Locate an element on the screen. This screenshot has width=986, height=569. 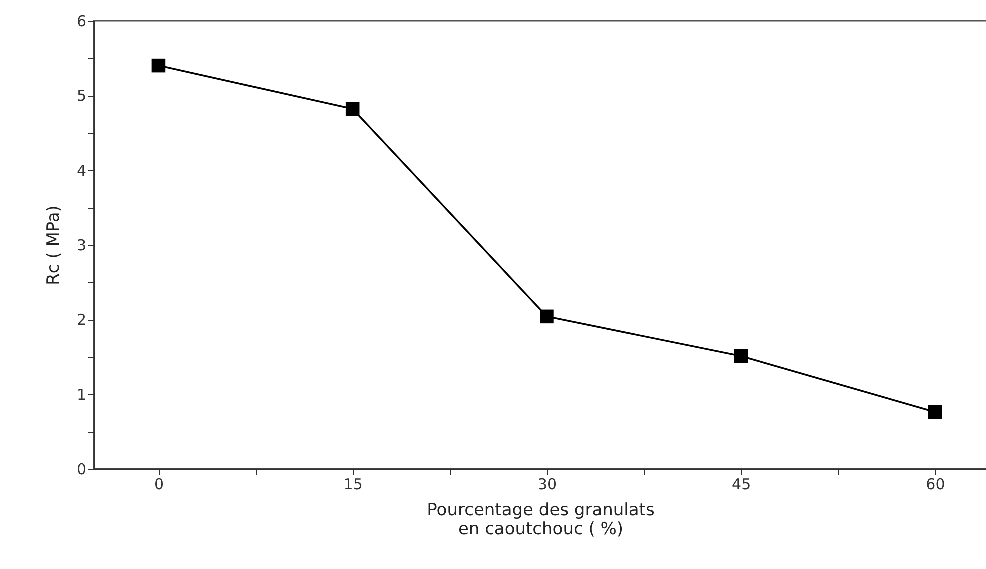
y-tick-label: 1 is located at coordinates (81, 395).